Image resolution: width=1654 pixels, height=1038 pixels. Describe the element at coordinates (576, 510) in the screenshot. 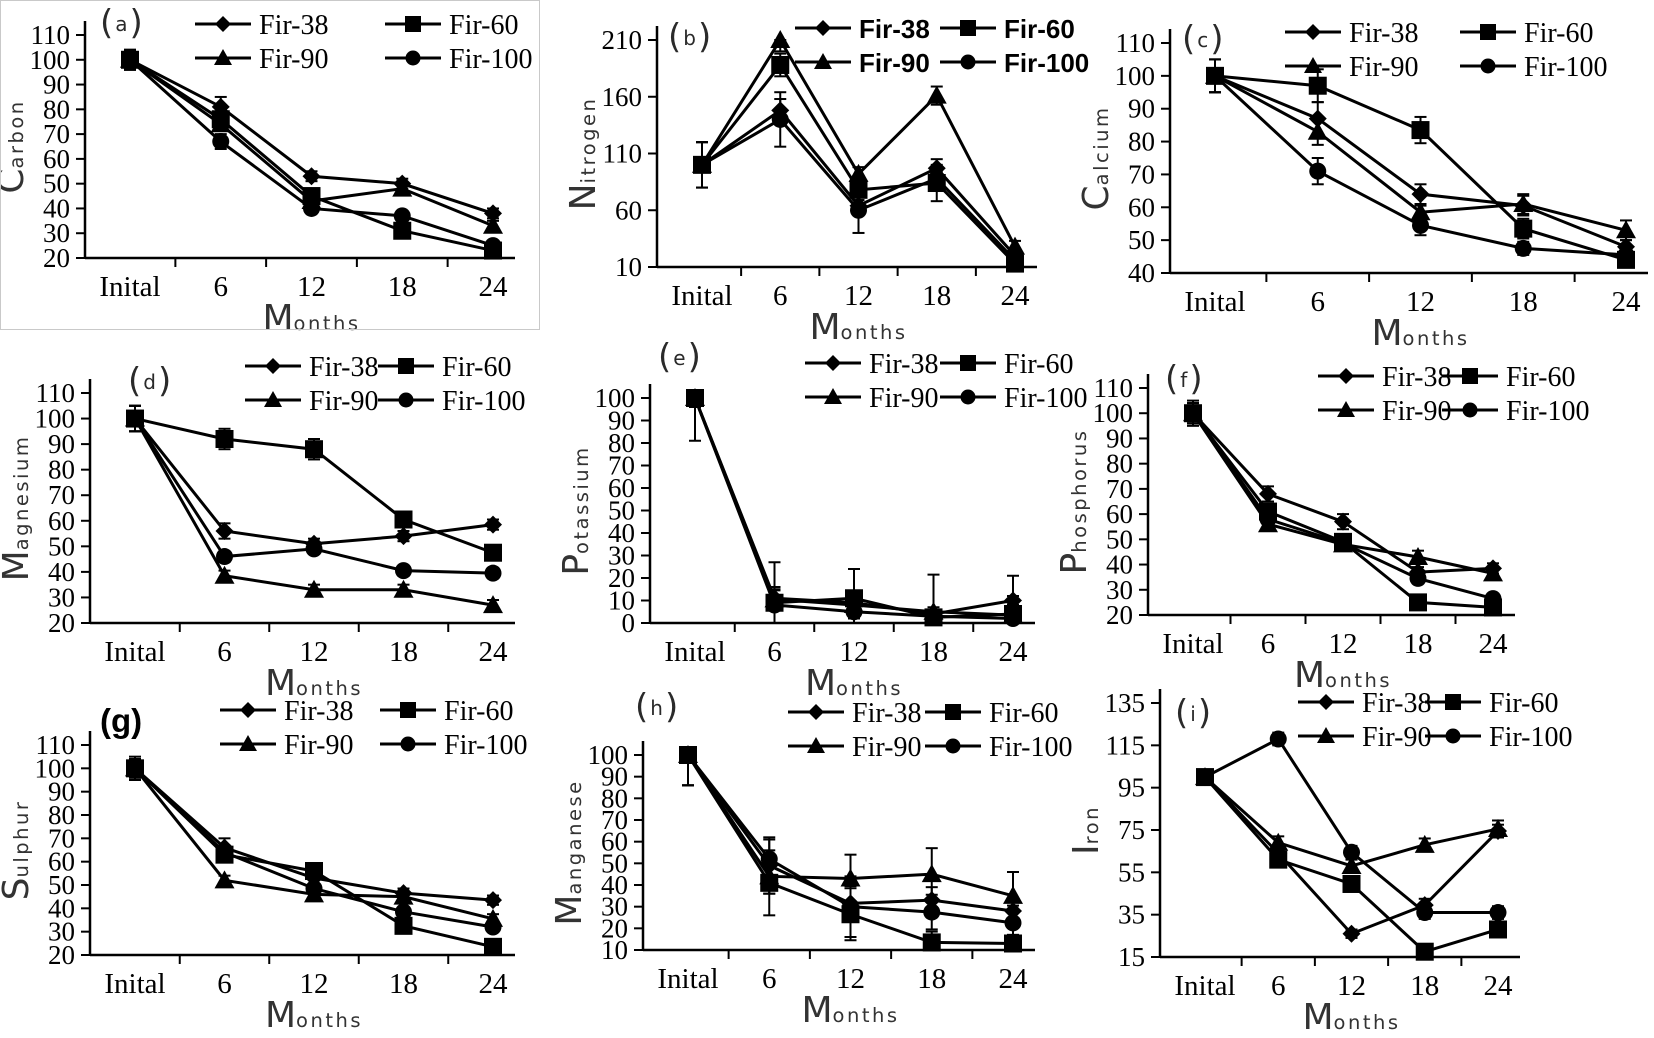

I see `y-axis-title: Potassium` at that location.